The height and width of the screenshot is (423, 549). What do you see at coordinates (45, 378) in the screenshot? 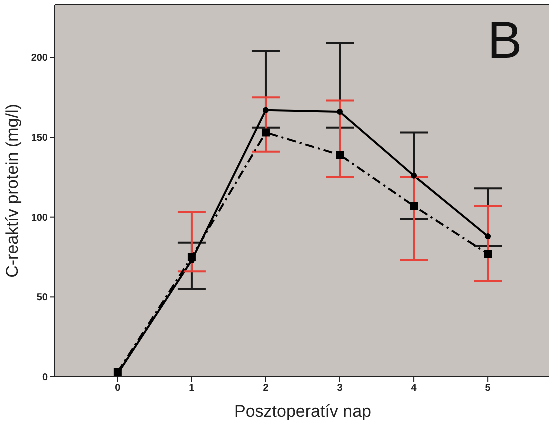
I see `y-tick-label: 0` at bounding box center [45, 378].